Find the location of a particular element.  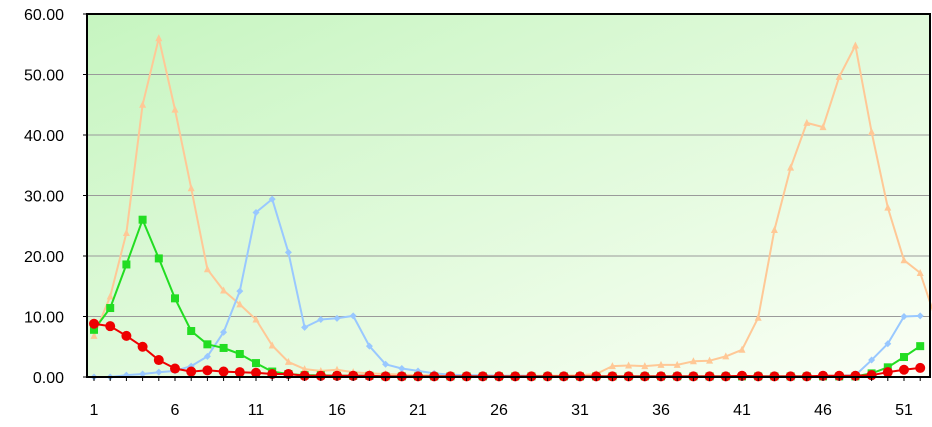

x-tick-label: 41 is located at coordinates (742, 410).